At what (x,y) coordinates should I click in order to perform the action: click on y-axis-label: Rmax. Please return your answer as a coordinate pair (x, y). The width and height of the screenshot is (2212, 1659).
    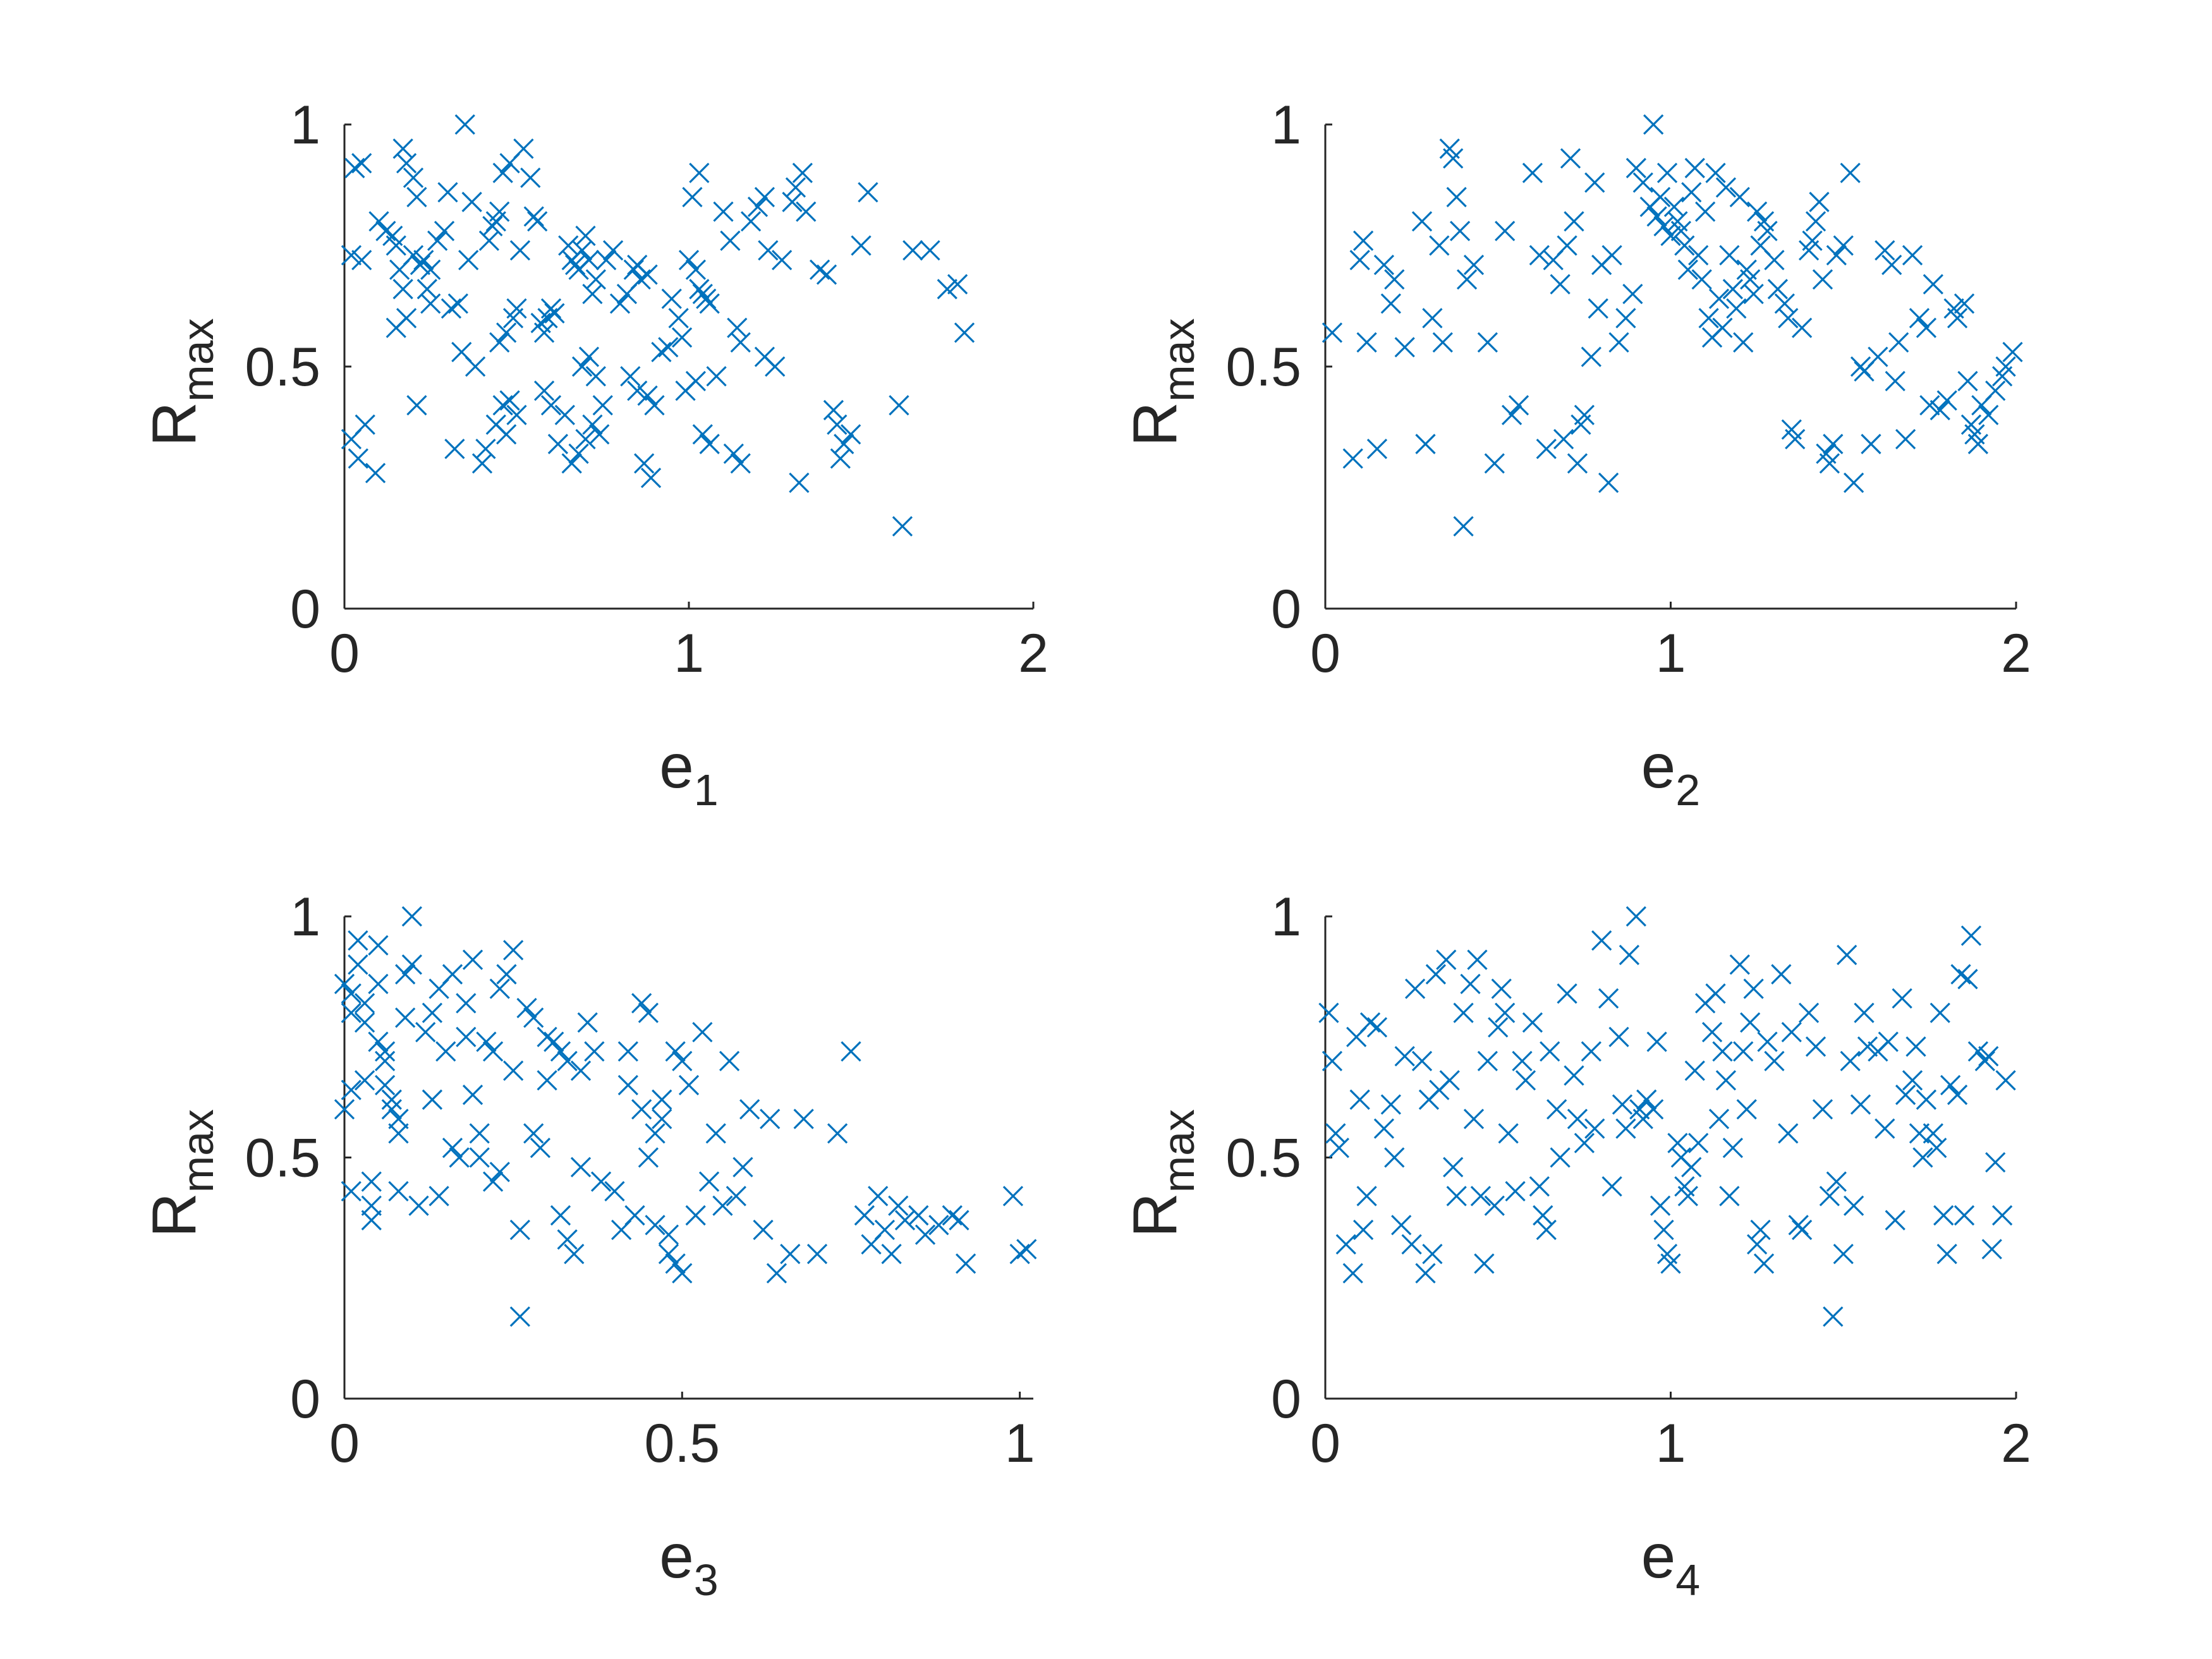
    Looking at the image, I should click on (180, 382).